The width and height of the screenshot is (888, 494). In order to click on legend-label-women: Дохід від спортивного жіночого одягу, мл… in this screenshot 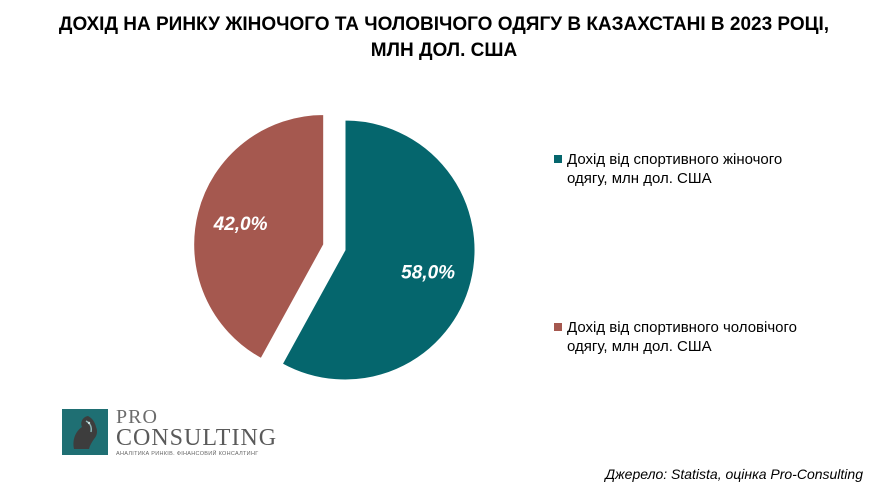, I will do `click(675, 169)`.